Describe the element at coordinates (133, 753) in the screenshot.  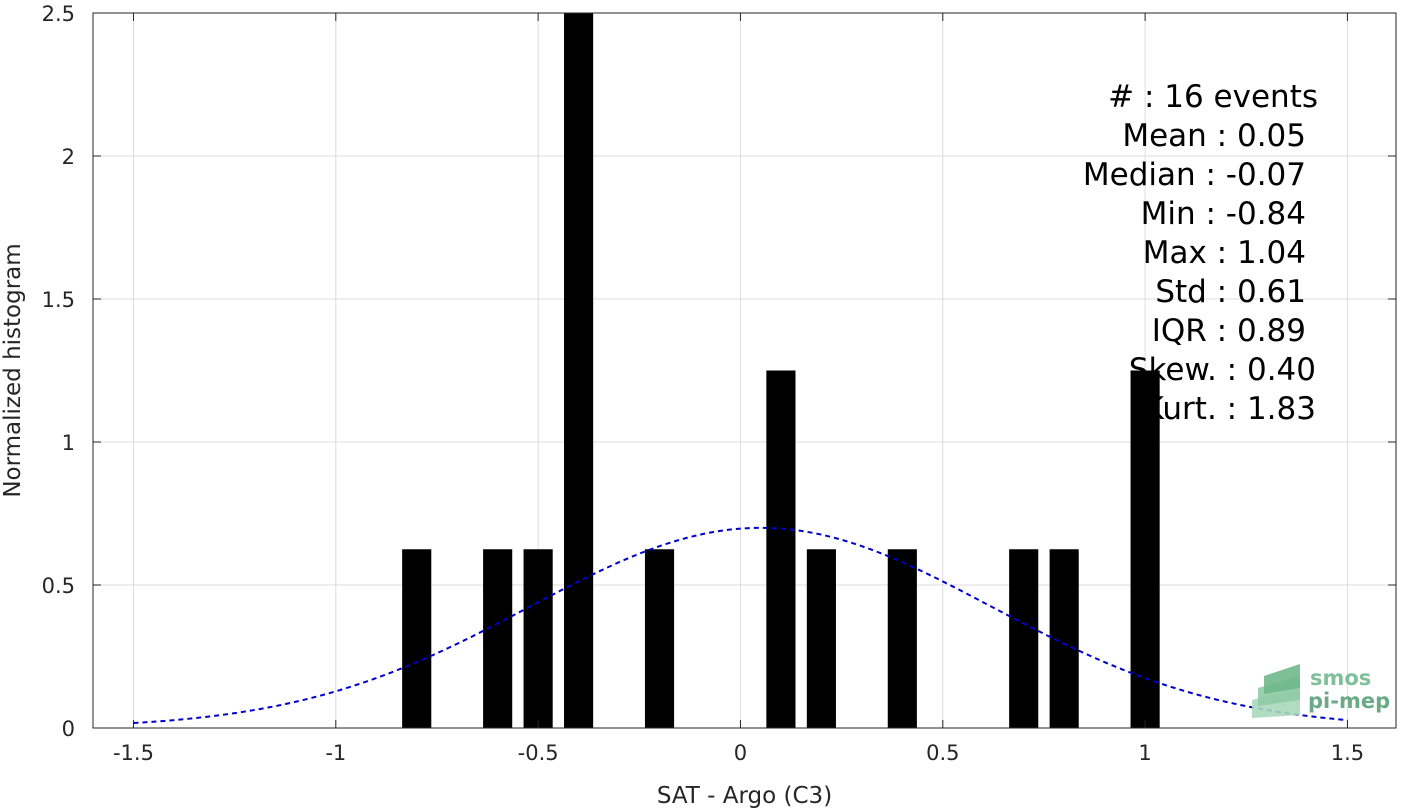
I see `x-tick-label: -1.5` at that location.